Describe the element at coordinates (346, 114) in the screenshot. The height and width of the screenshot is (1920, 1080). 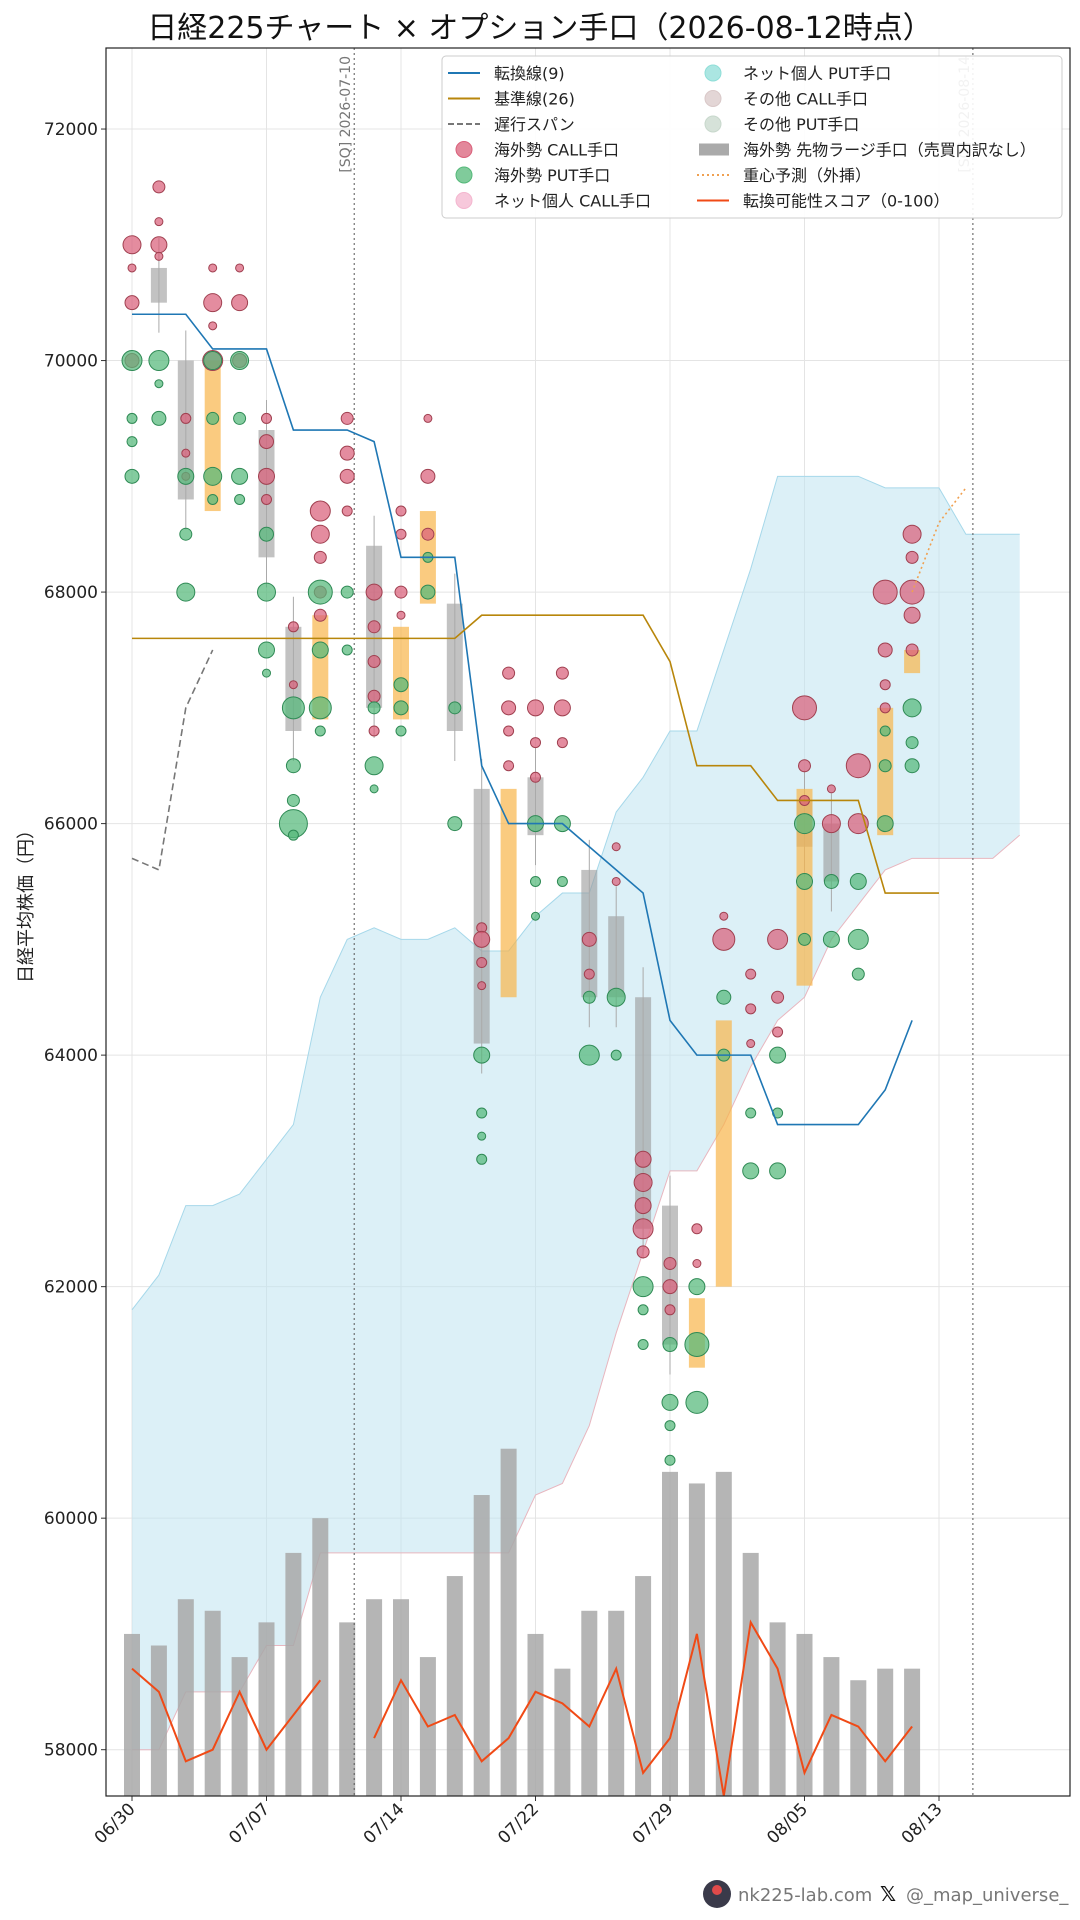
I see `sq-label: [SQ] 2026-07-10` at that location.